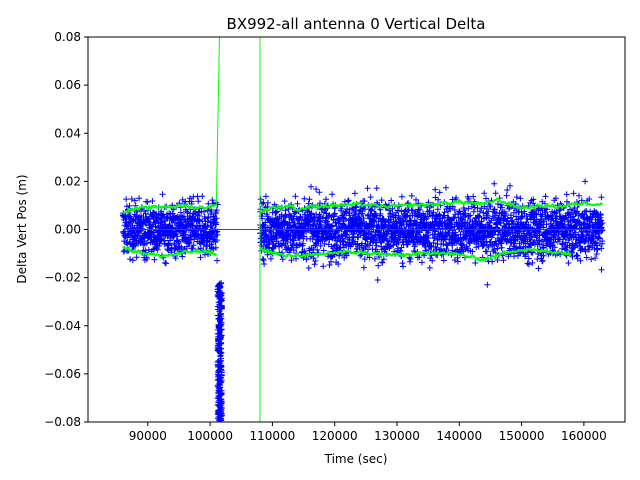  Describe the element at coordinates (62, 374) in the screenshot. I see `y-tick-label: −0.06` at that location.